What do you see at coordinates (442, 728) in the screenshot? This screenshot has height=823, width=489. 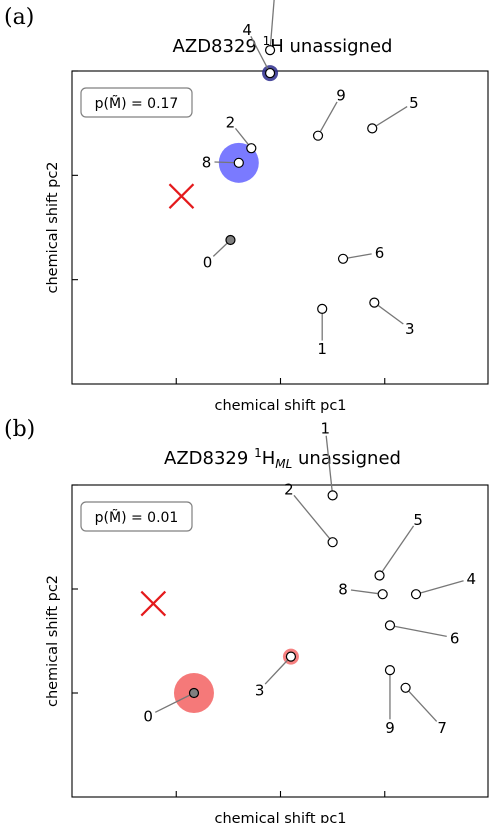 I see `point-label: 7` at bounding box center [442, 728].